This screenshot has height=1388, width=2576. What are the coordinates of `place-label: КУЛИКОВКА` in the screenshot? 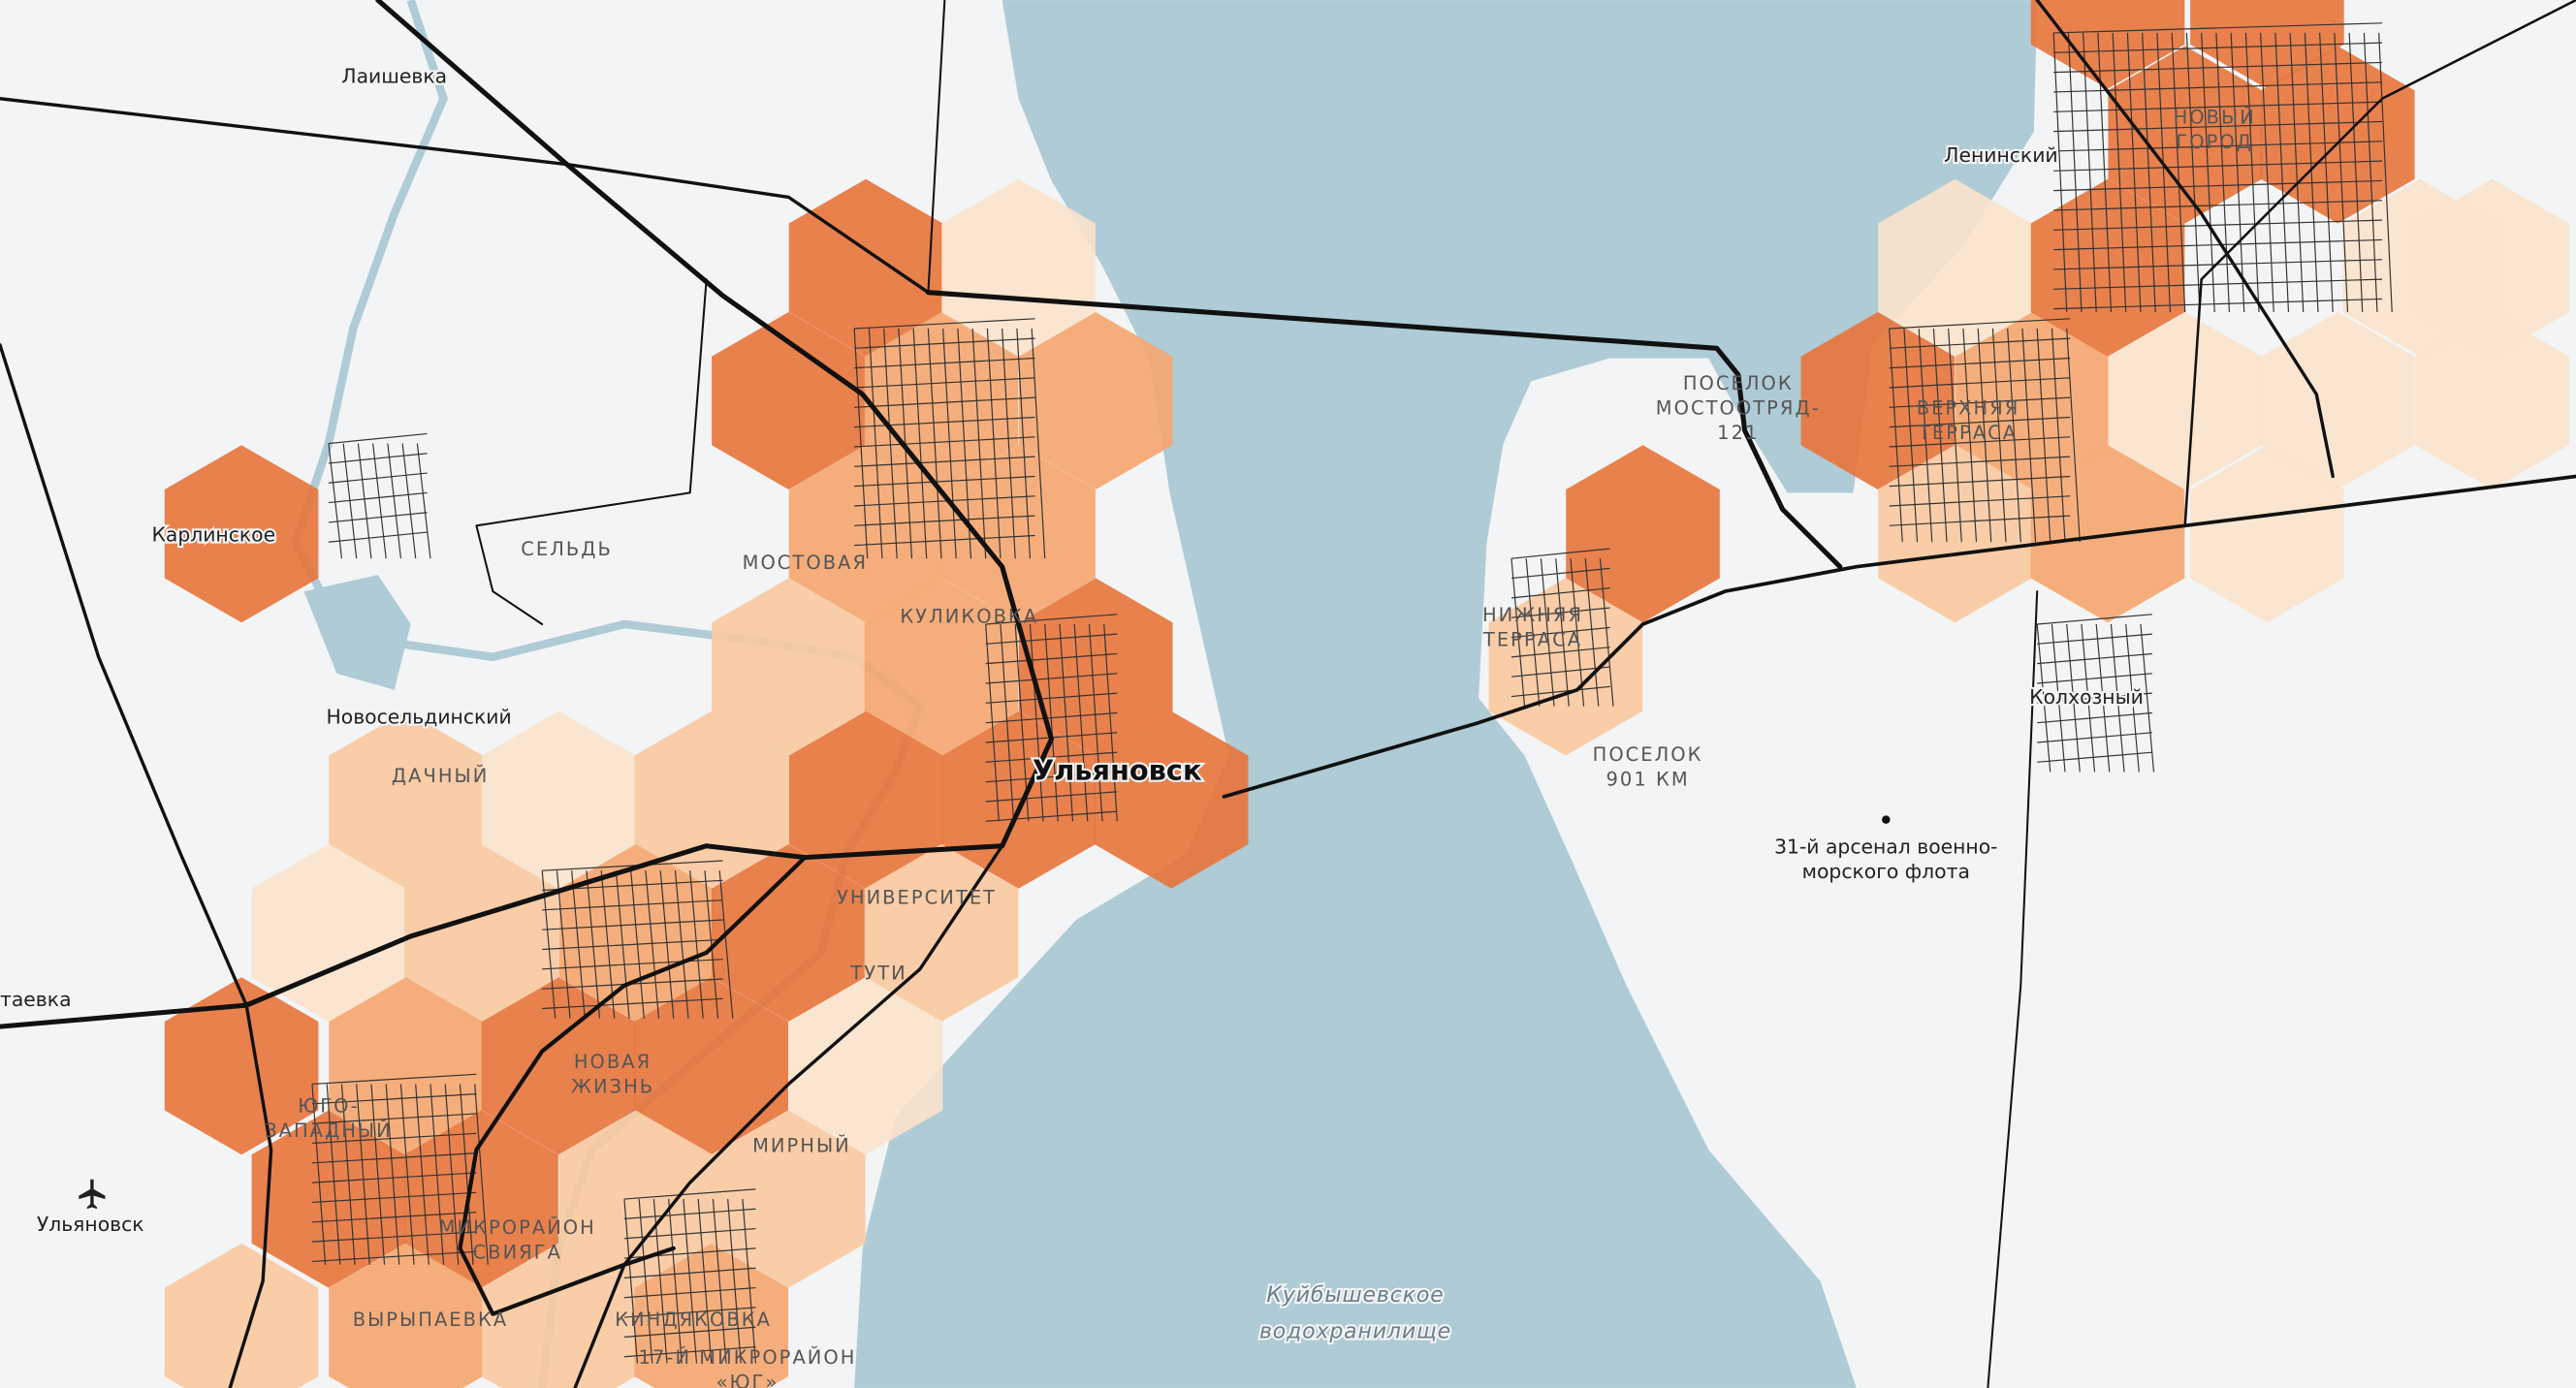 It's located at (969, 617).